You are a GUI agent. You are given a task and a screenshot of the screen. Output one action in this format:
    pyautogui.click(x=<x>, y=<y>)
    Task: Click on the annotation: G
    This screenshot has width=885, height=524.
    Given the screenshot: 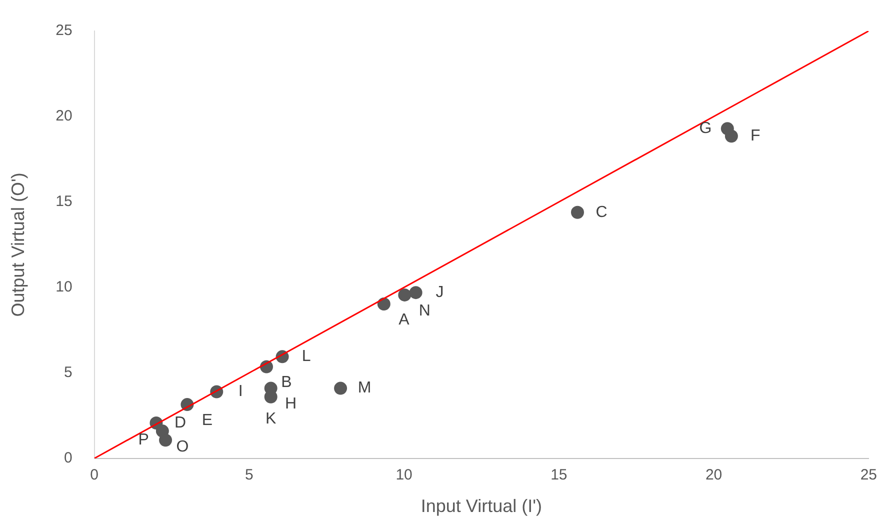 What is the action you would take?
    pyautogui.click(x=705, y=129)
    